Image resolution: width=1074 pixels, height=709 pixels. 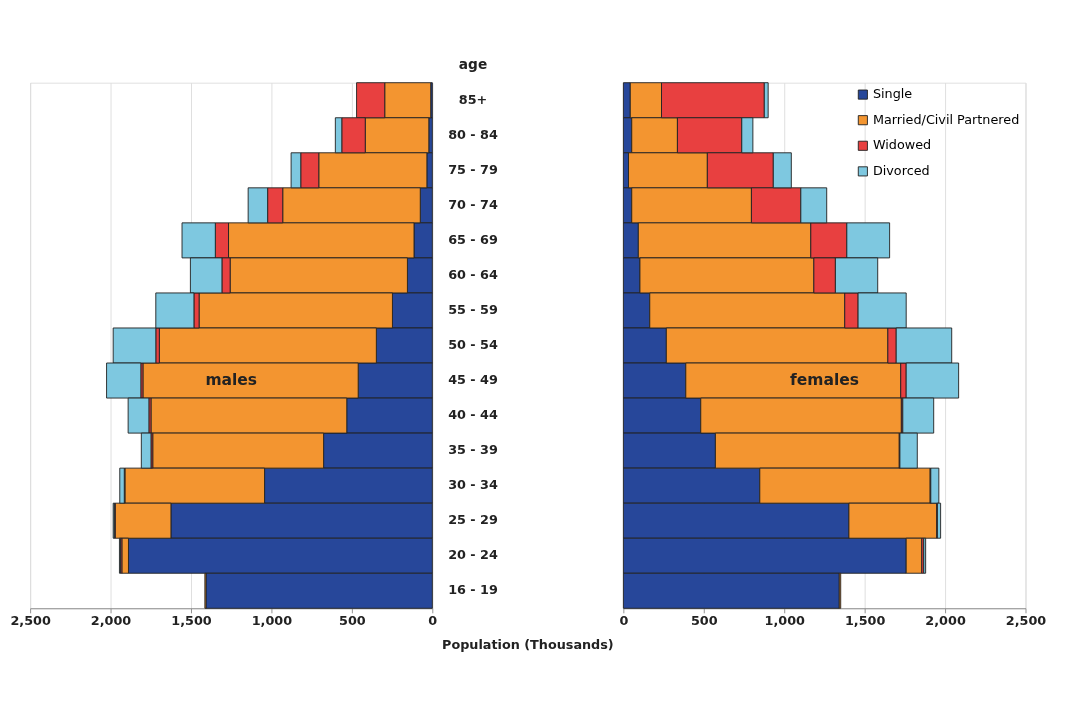 What do you see at coordinates (473, 99) in the screenshot?
I see `y-tick-label: 85+` at bounding box center [473, 99].